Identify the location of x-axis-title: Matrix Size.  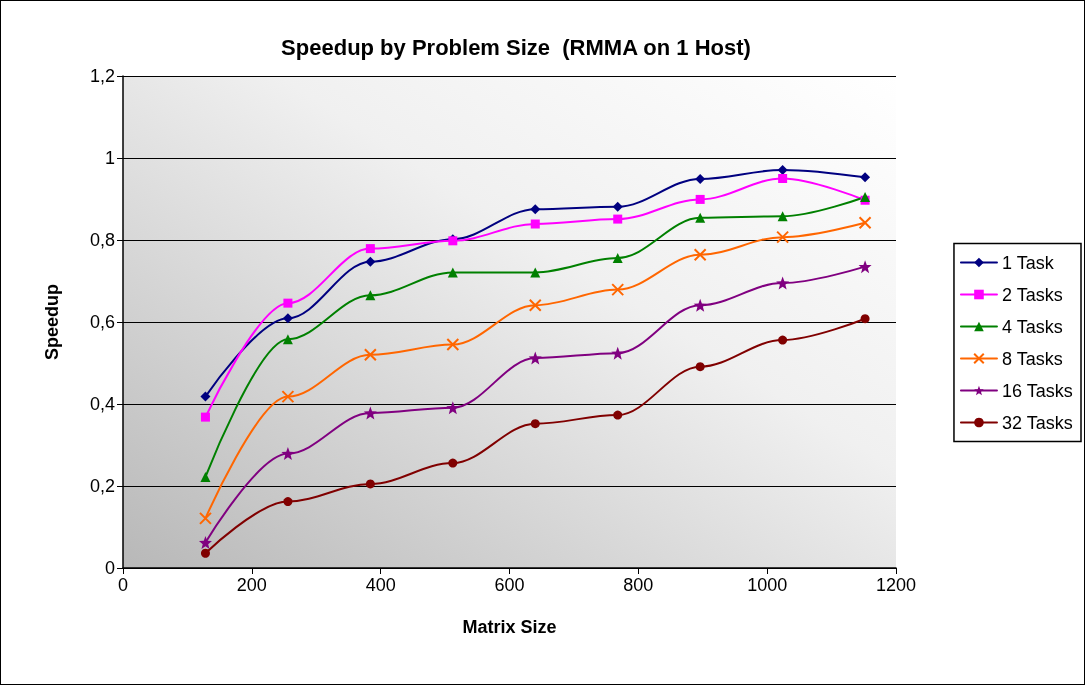
(509, 627).